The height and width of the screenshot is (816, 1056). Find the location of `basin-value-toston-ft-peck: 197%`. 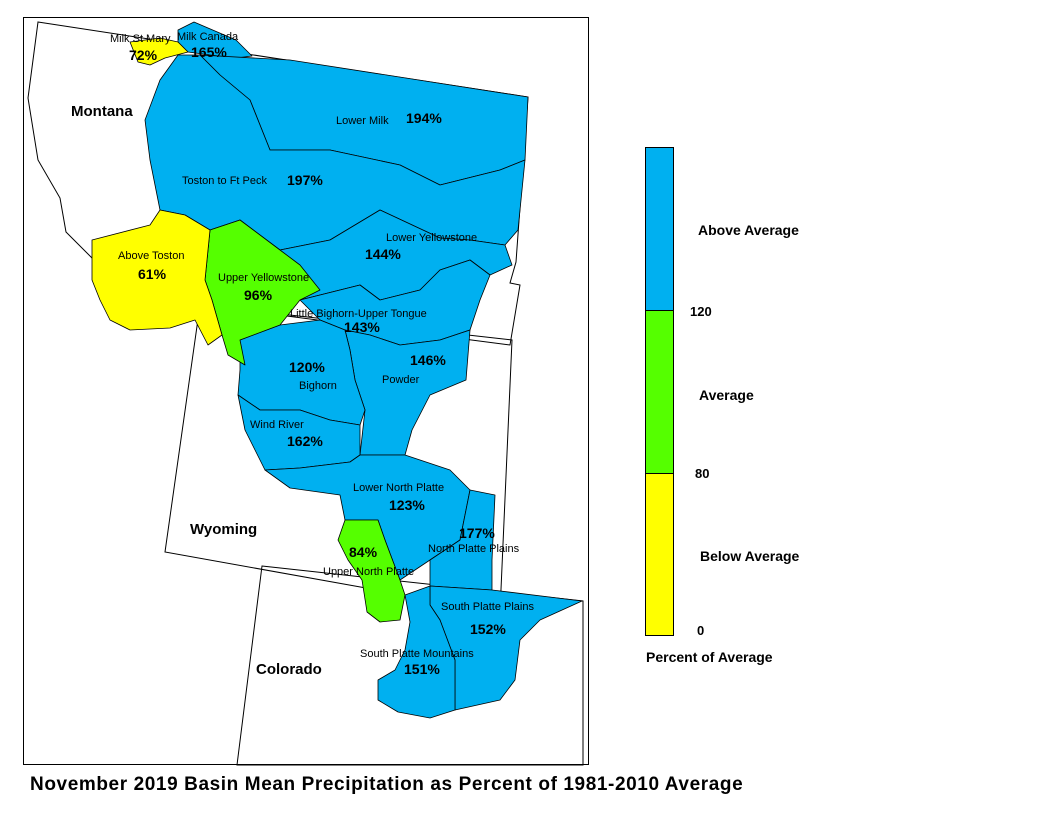

basin-value-toston-ft-peck: 197% is located at coordinates (305, 180).